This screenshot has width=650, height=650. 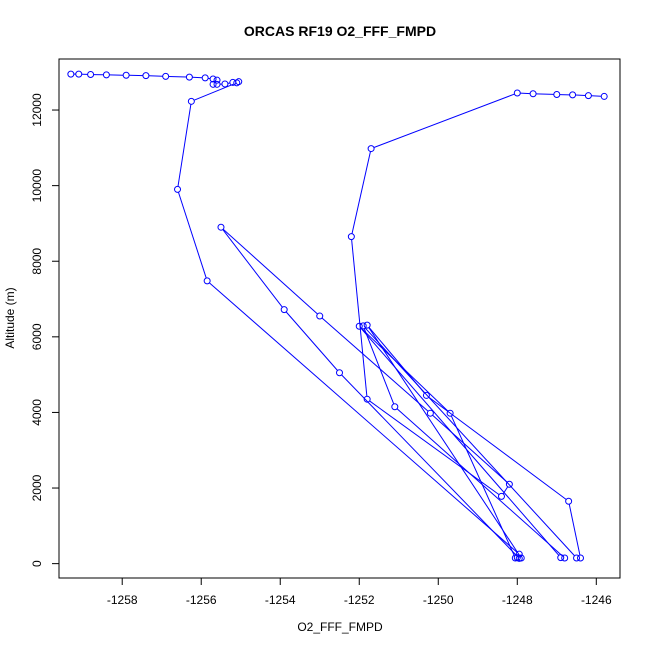 I want to click on y-tick-label: 10000, so click(x=37, y=186).